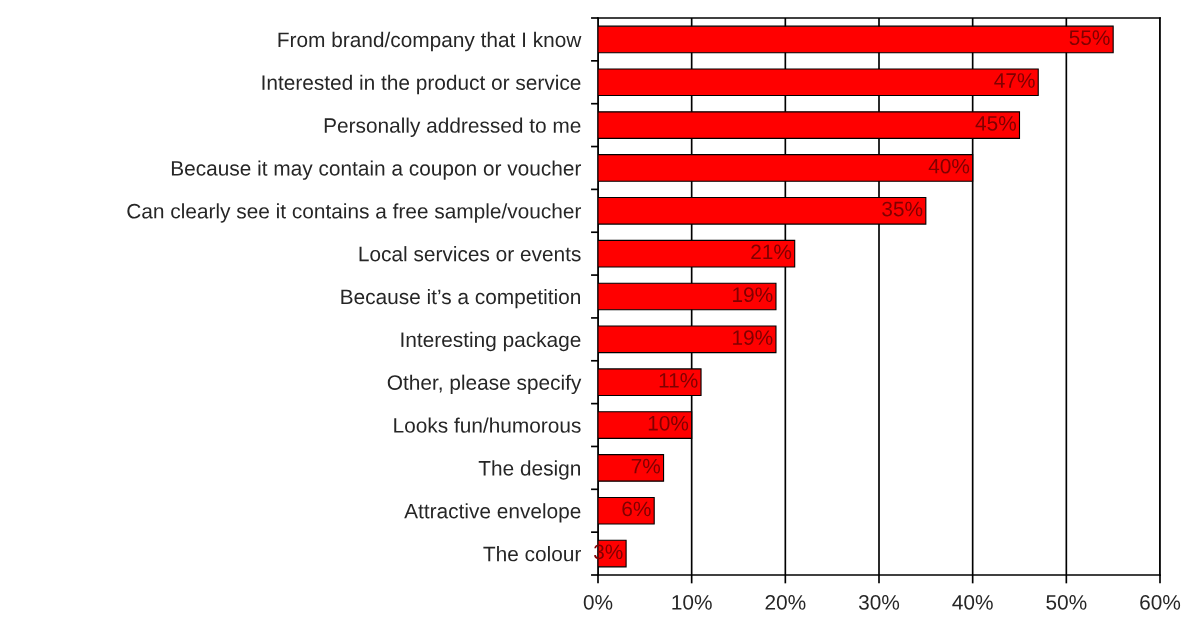  I want to click on y-tick-label: Because it may contain a coupon or voucher, so click(376, 170).